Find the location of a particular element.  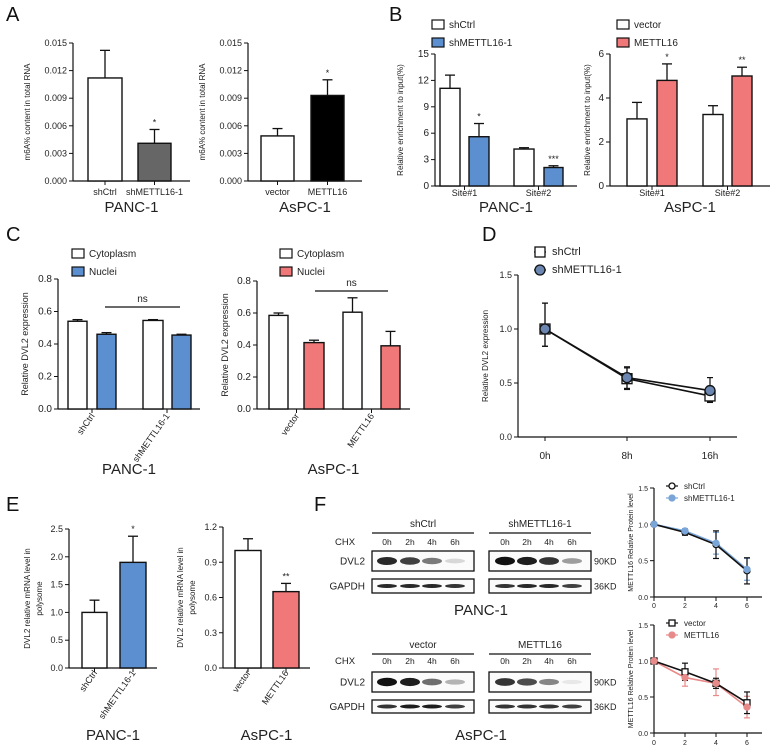

panel-label-b: B is located at coordinates (396, 15).